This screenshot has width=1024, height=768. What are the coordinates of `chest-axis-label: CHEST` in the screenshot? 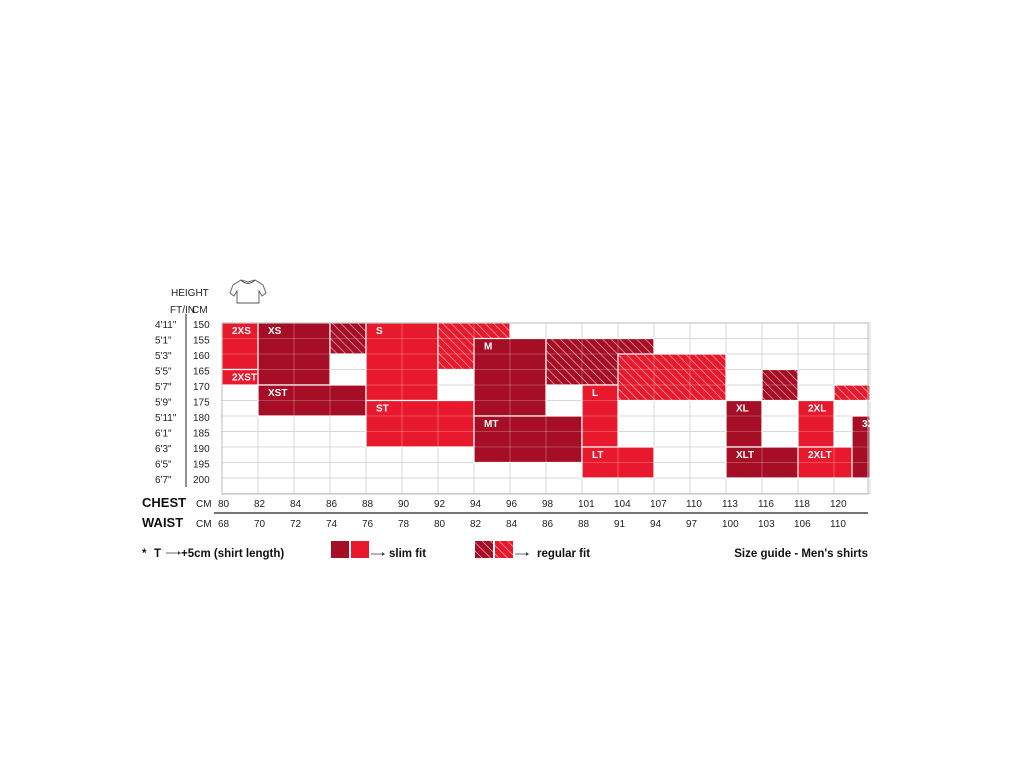 It's located at (164, 502).